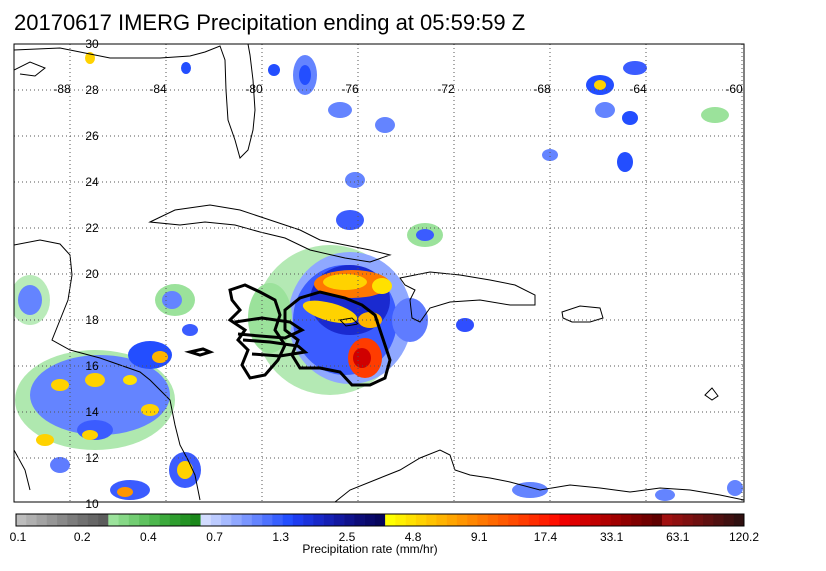 This screenshot has height=571, width=826. Describe the element at coordinates (148, 537) in the screenshot. I see `colorbar-tick-label: 0.4` at that location.